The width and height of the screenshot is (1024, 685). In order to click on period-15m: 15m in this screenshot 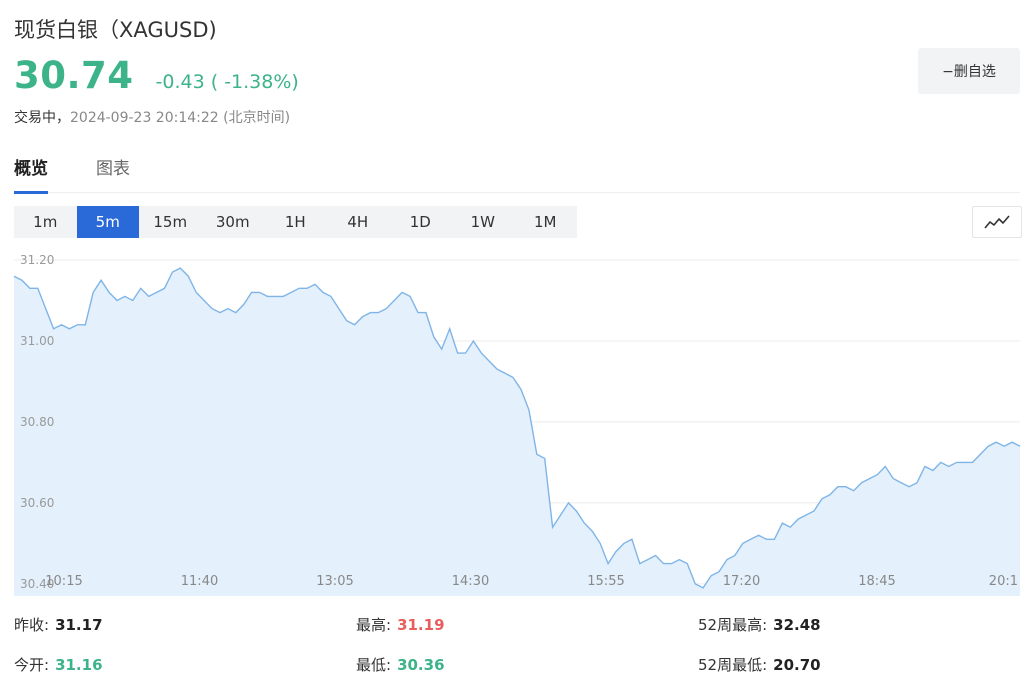, I will do `click(170, 222)`.